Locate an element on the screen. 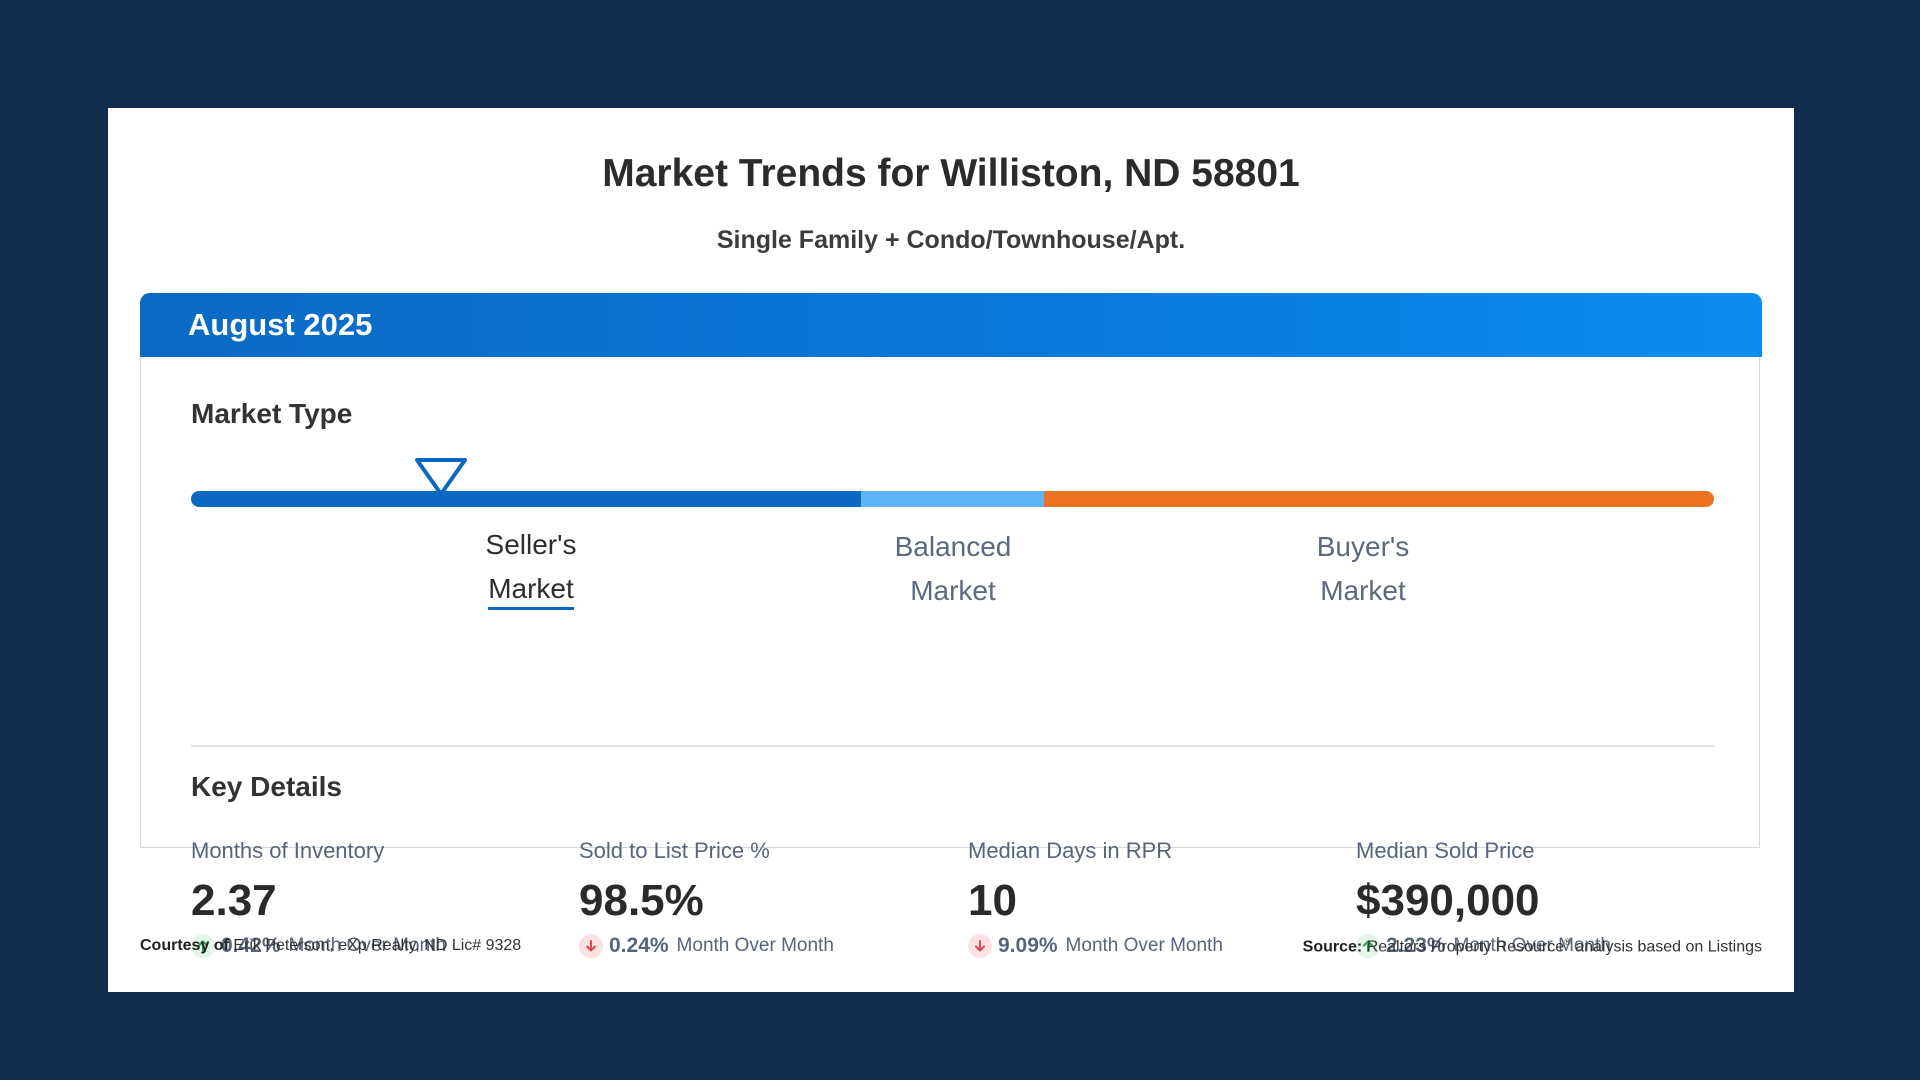 The height and width of the screenshot is (1080, 1920). balanced-market-segment is located at coordinates (952, 499).